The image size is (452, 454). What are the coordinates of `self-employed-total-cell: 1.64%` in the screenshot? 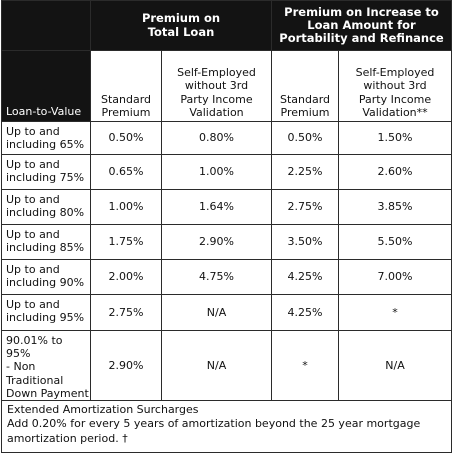 It's located at (216, 207).